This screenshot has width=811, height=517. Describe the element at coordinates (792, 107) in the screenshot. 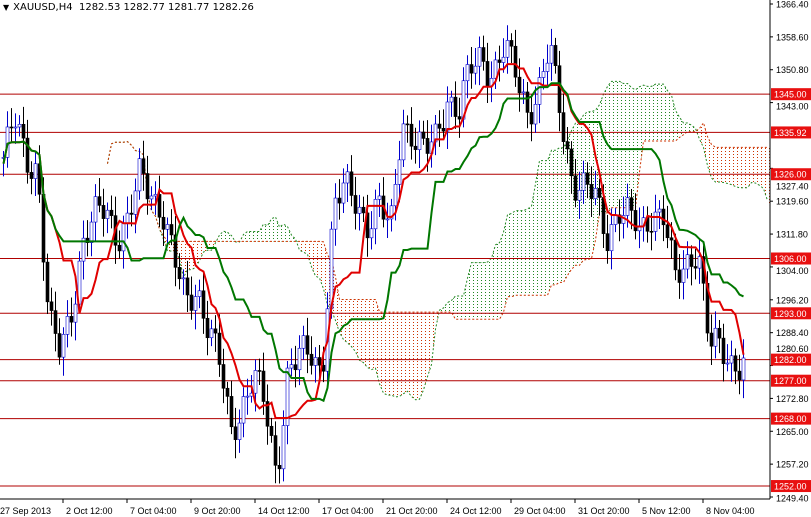

I see `y-tick-label: 1343.00` at that location.